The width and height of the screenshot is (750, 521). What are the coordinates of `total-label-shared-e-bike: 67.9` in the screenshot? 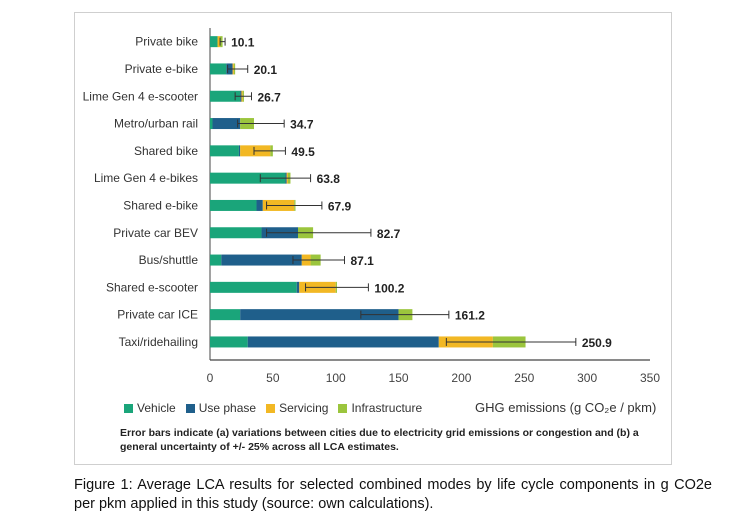 It's located at (340, 206).